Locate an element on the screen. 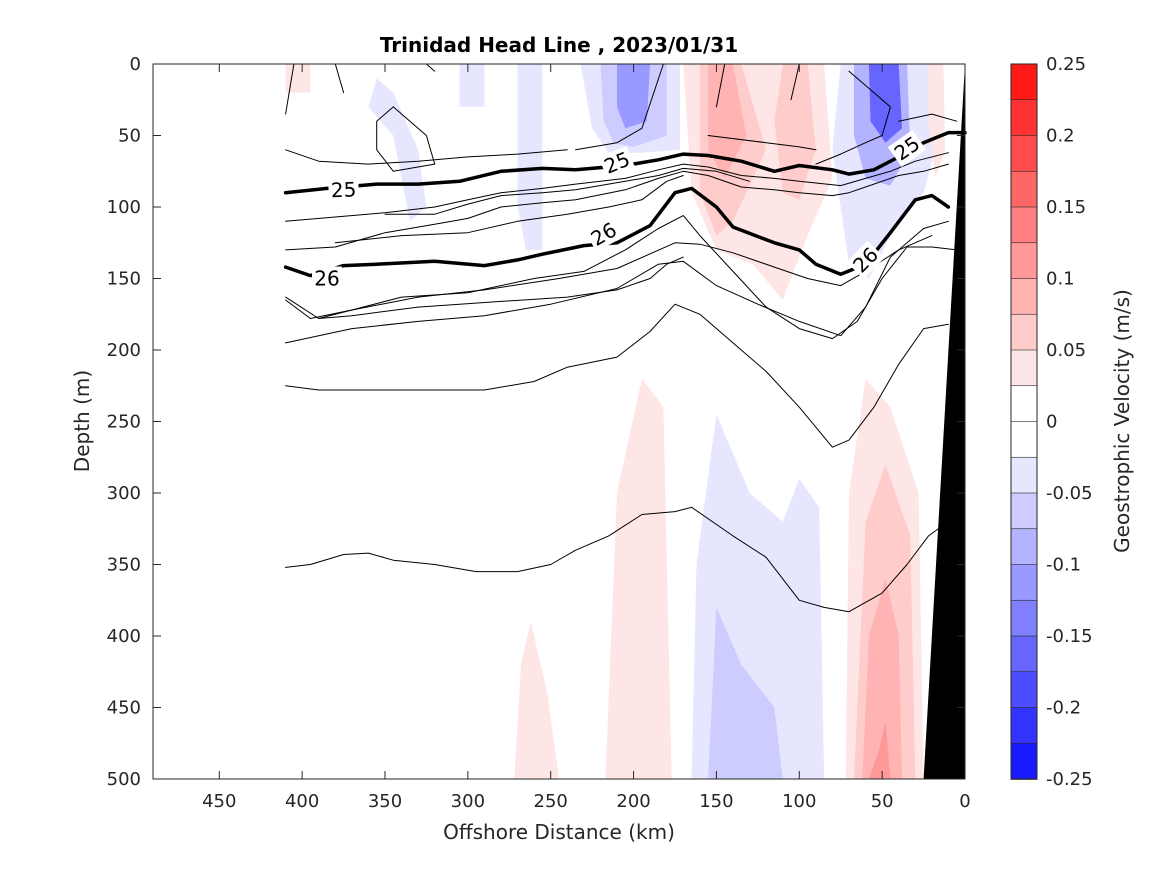 This screenshot has height=875, width=1167. colorbar-tick-label: -0.25 is located at coordinates (1069, 779).